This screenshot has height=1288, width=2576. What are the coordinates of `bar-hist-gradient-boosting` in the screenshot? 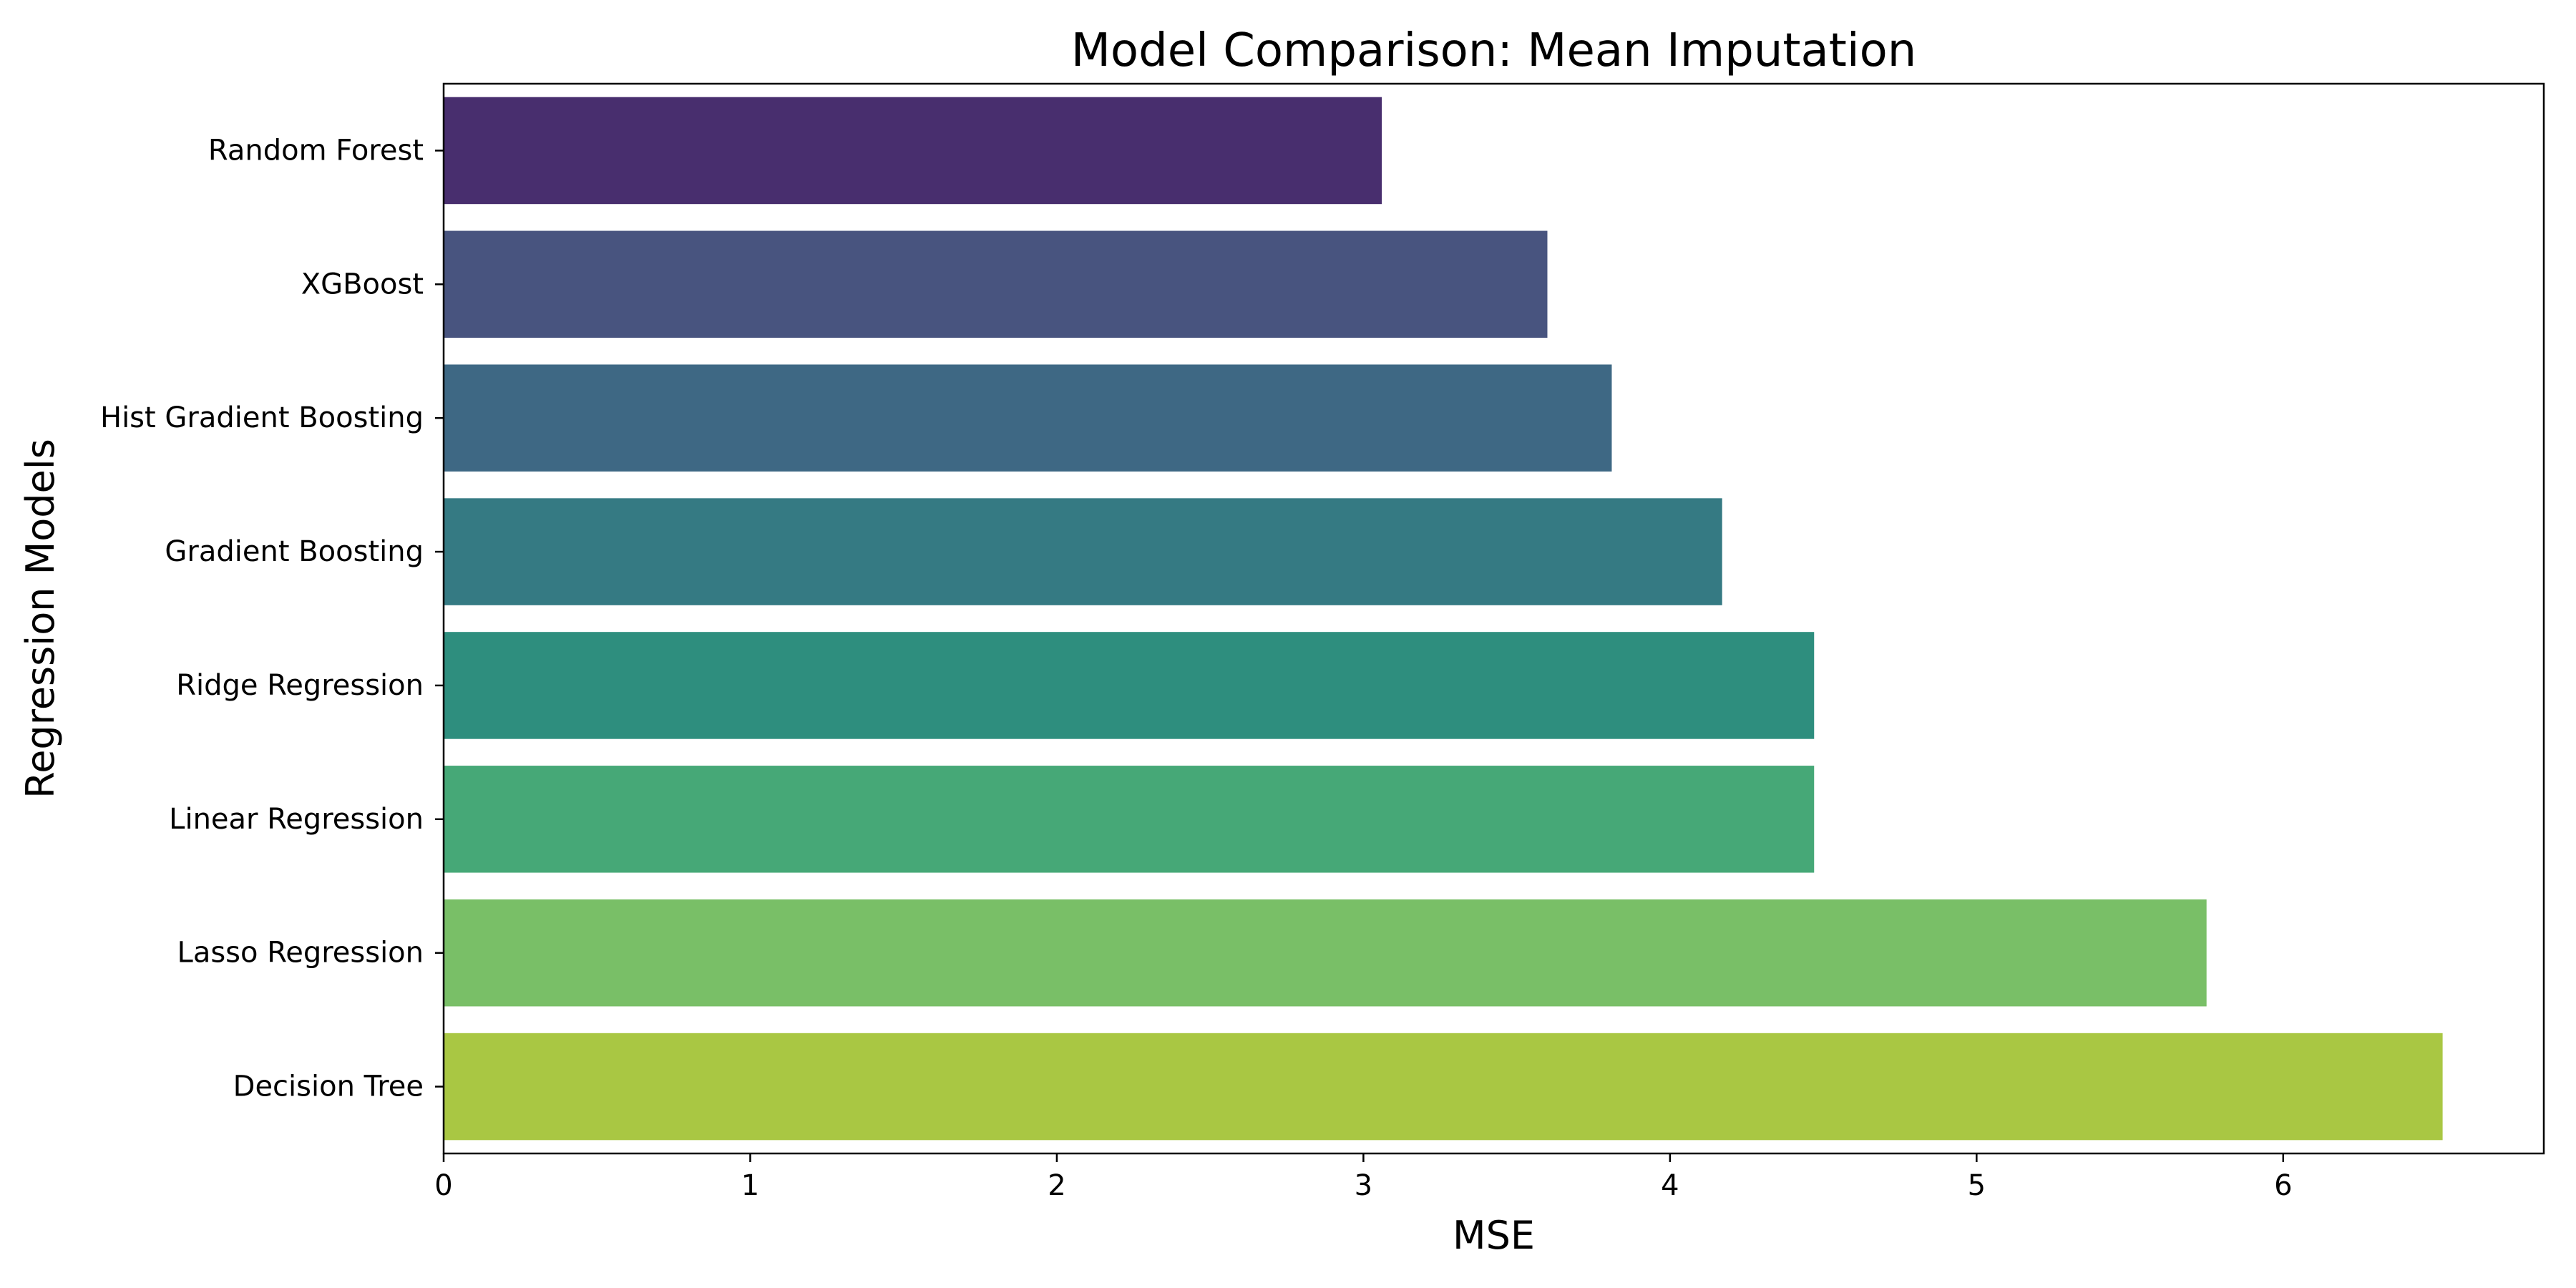 It's located at (1028, 418).